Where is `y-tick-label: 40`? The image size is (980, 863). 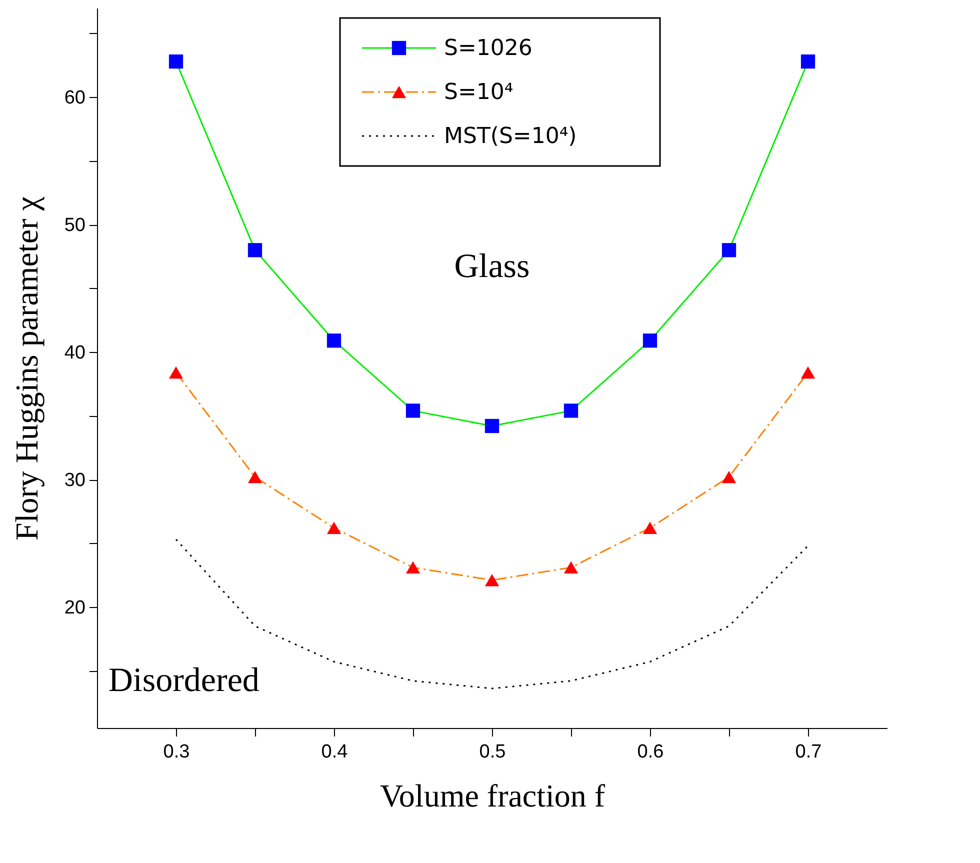 y-tick-label: 40 is located at coordinates (75, 353).